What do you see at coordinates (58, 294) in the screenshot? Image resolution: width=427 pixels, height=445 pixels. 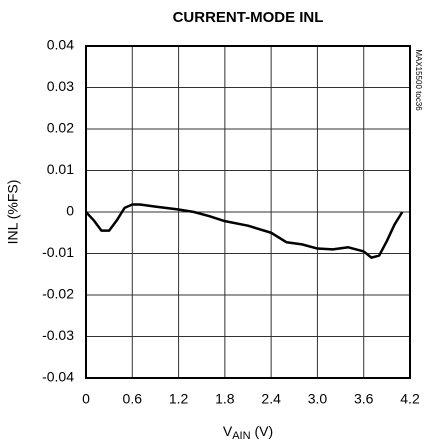 I see `y-tick-label: -0.02` at bounding box center [58, 294].